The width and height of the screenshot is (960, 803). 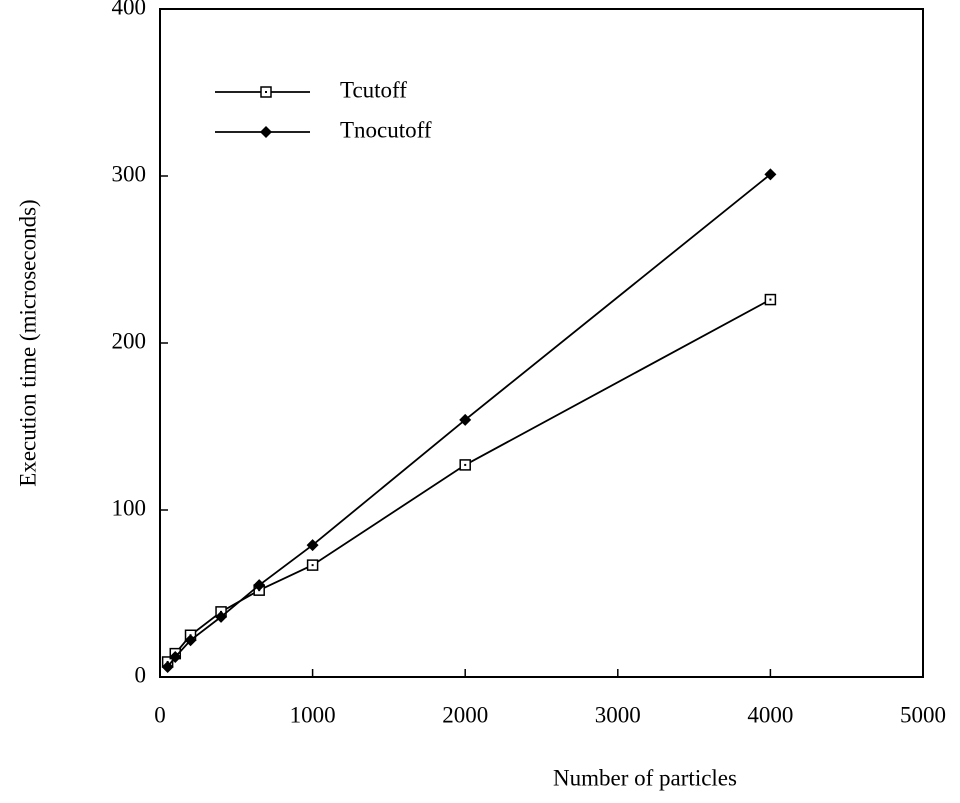 I want to click on x-tick-label: 4000, so click(x=770, y=714).